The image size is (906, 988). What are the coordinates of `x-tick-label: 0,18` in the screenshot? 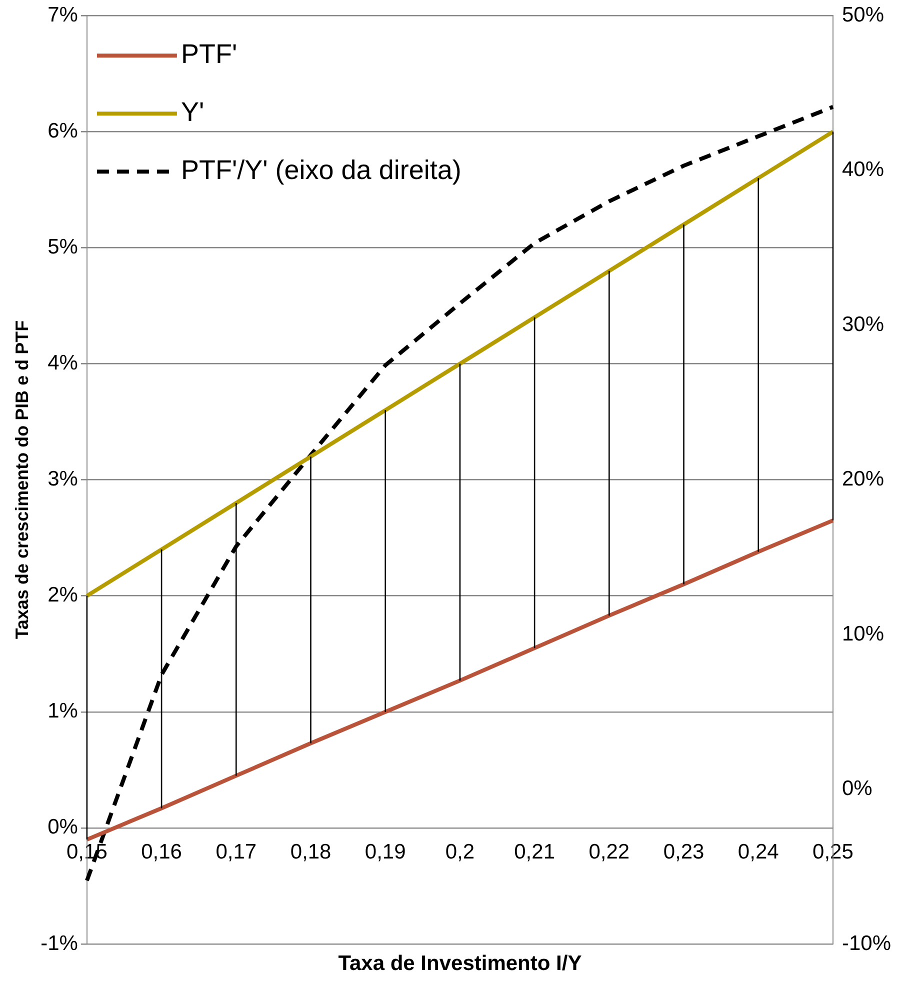 It's located at (311, 852).